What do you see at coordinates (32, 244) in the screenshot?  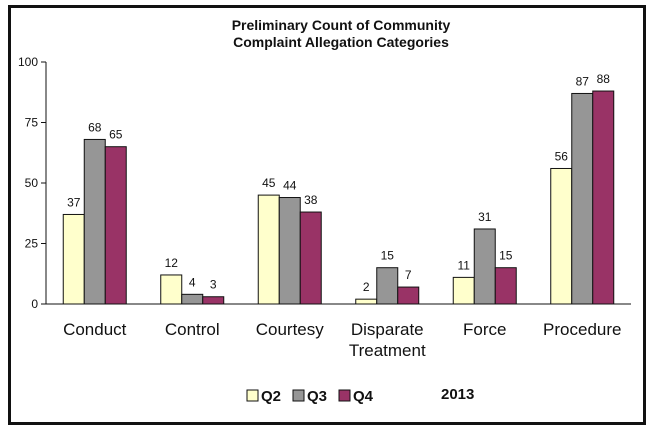 I see `y-tick-label: 25` at bounding box center [32, 244].